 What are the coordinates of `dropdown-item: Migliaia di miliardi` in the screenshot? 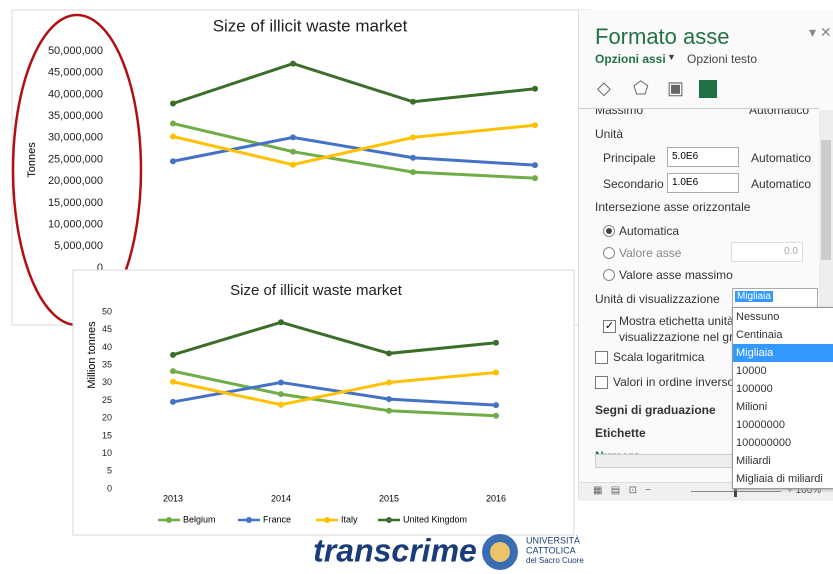 It's located at (779, 479).